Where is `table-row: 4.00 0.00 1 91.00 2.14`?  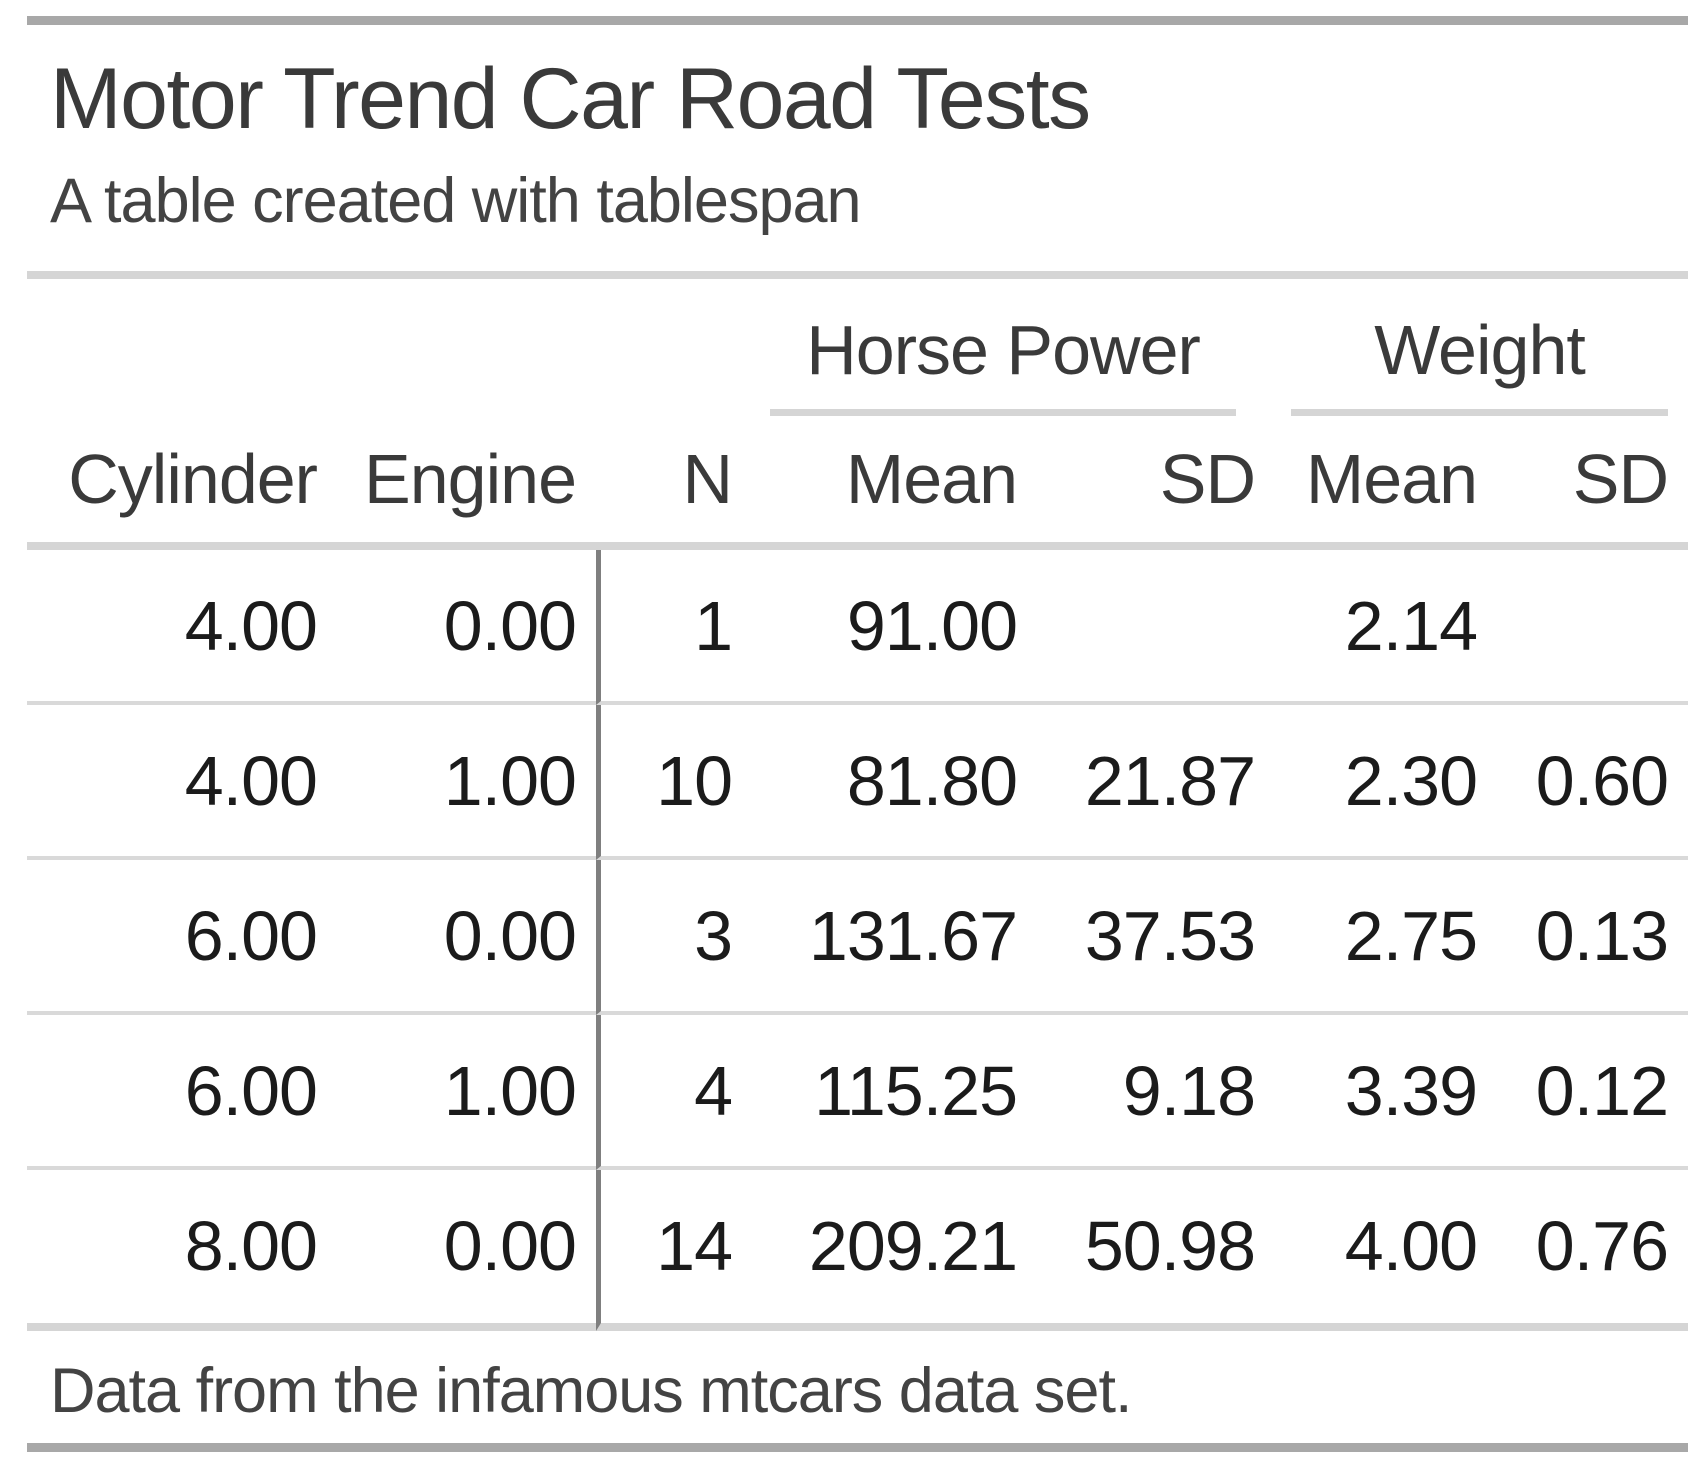 table-row: 4.00 0.00 1 91.00 2.14 is located at coordinates (858, 627).